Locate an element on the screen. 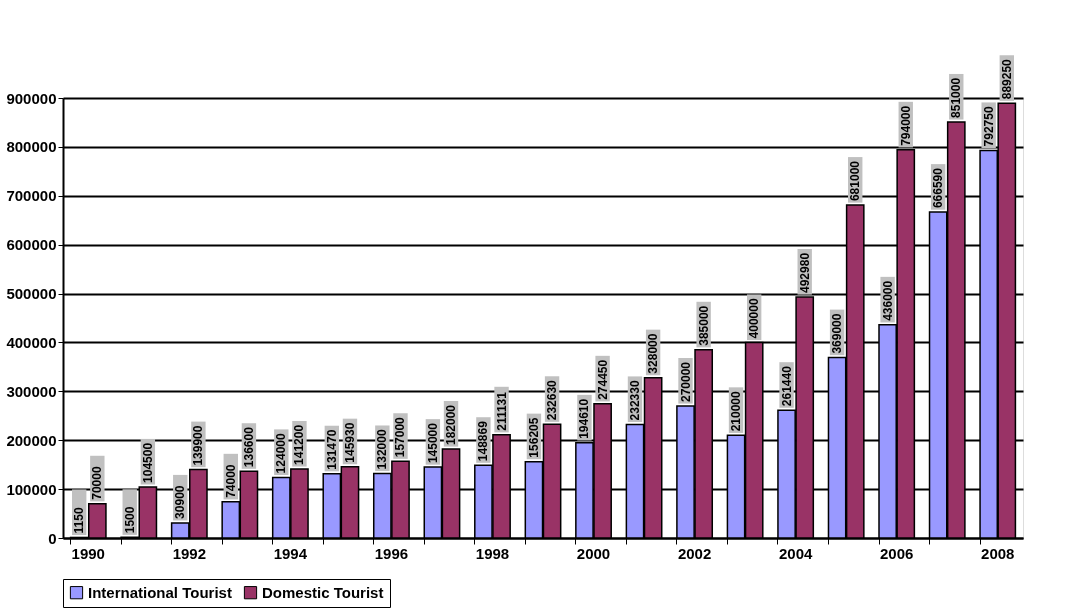 This screenshot has height=608, width=1070. data-label: 104500 is located at coordinates (147, 462).